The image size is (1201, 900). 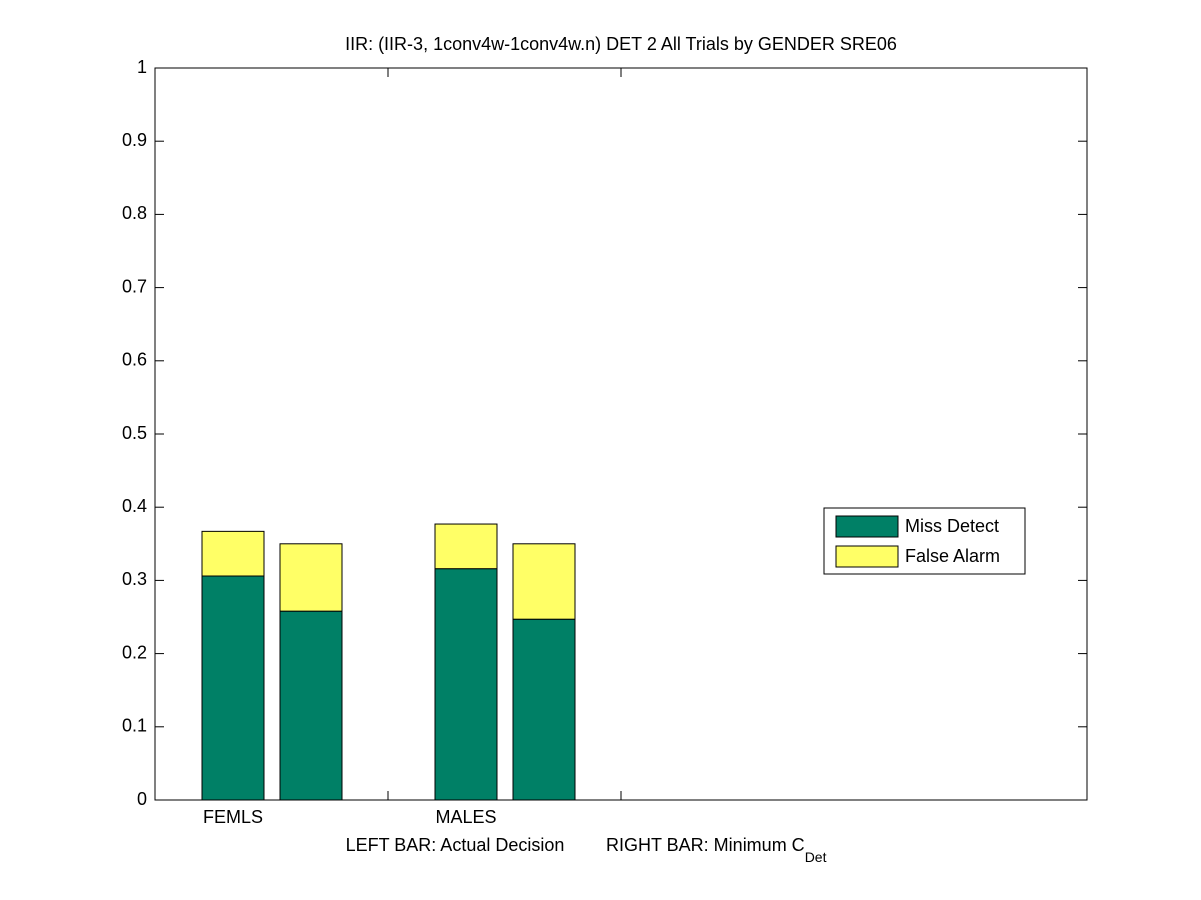 I want to click on x-axis-label-subscript: Det, so click(x=816, y=857).